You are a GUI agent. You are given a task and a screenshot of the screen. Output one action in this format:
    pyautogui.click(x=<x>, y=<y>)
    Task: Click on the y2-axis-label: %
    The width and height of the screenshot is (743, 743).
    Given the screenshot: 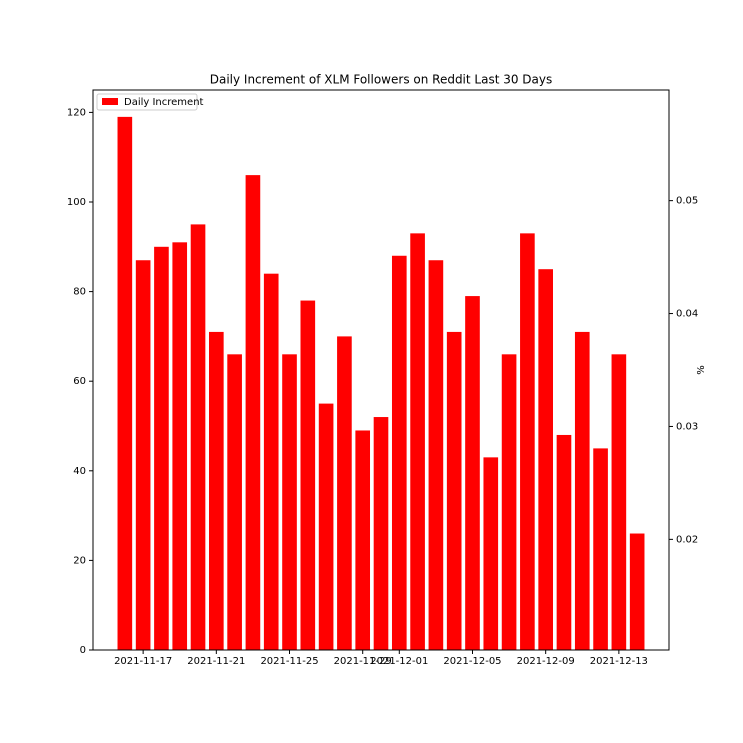 What is the action you would take?
    pyautogui.click(x=701, y=370)
    